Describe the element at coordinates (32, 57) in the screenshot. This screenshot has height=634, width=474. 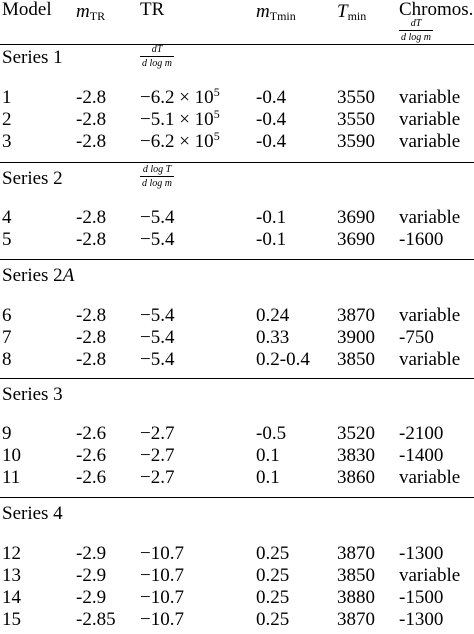
I see `group-label-series-1: Series 1` at that location.